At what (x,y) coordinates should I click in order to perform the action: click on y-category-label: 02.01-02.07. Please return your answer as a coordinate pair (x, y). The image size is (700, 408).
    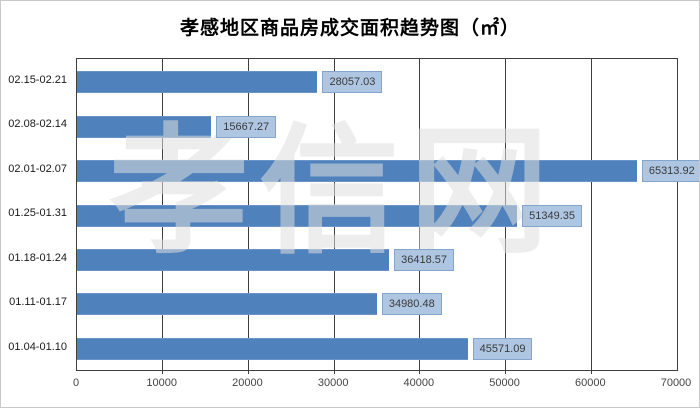
    Looking at the image, I should click on (37, 168).